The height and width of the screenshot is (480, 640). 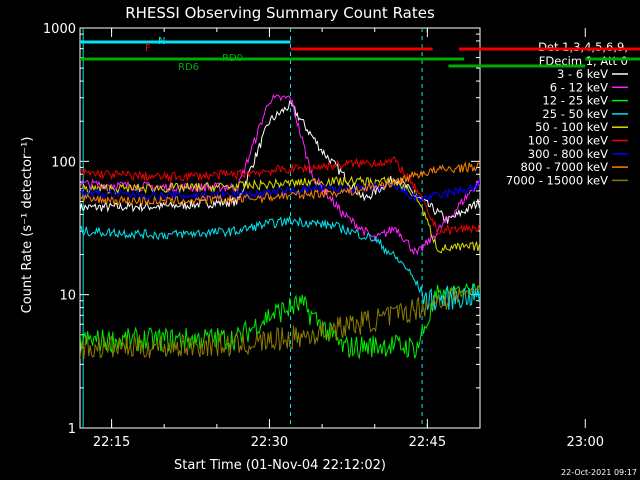 I want to click on y-tick-label: 100, so click(x=63, y=162).